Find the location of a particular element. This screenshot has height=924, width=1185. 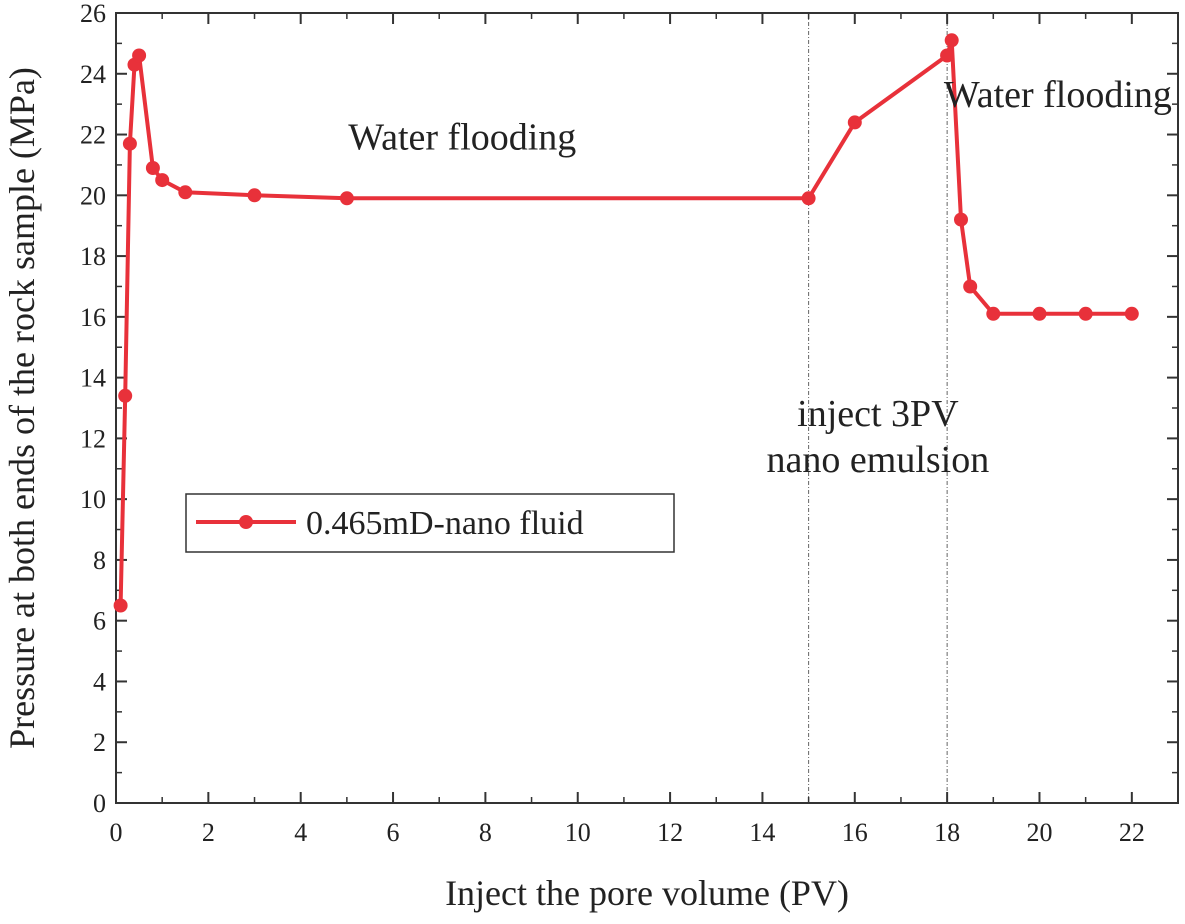

y-tick-label: 2 is located at coordinates (99, 742).